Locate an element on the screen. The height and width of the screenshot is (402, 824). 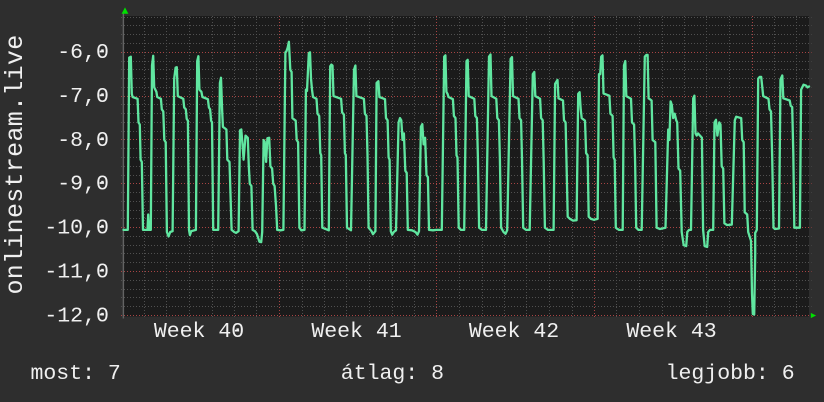
svg-text: átlag: 8 is located at coordinates (392, 374).